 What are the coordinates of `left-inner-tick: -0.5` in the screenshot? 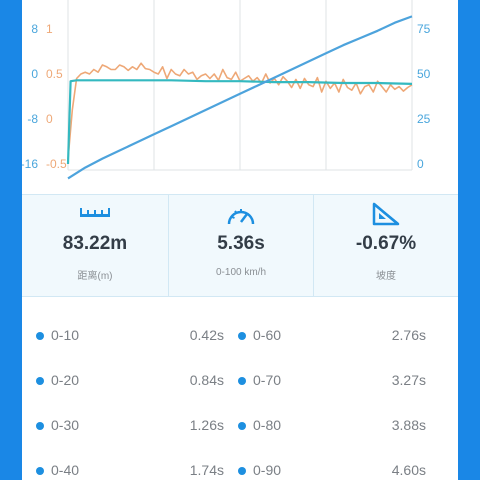 It's located at (56, 164).